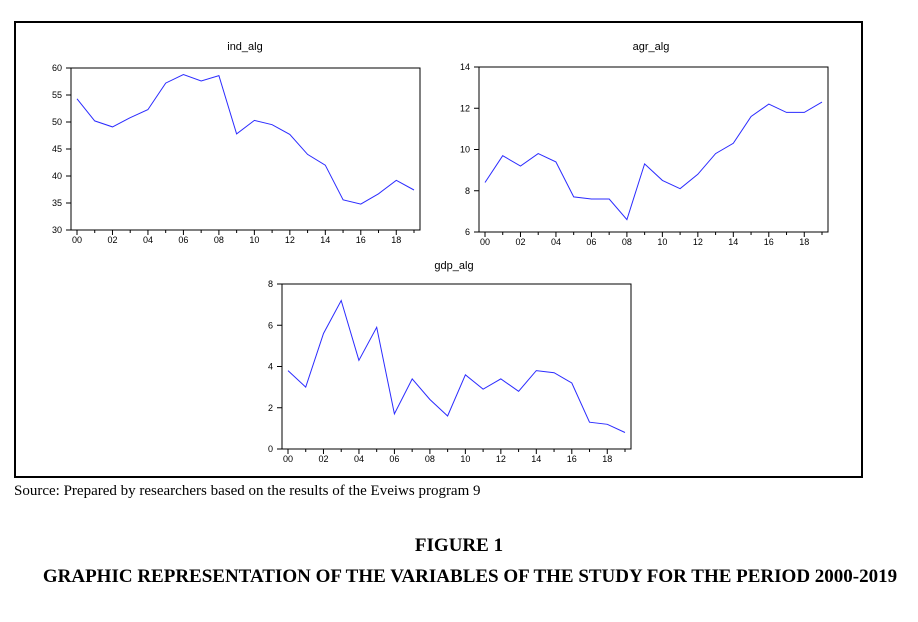 This screenshot has width=918, height=622. Describe the element at coordinates (769, 242) in the screenshot. I see `x-tick-label-agr-alg: 16` at that location.